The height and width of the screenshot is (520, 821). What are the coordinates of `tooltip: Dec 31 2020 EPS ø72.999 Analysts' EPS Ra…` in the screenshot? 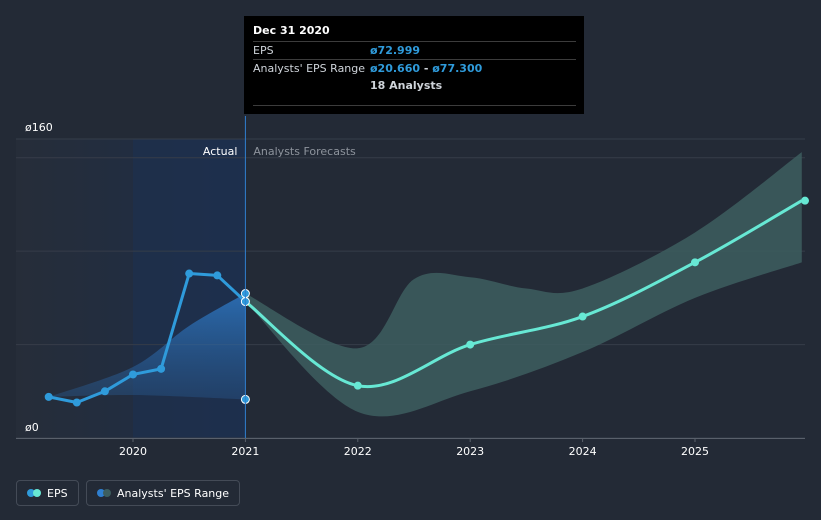 It's located at (414, 65).